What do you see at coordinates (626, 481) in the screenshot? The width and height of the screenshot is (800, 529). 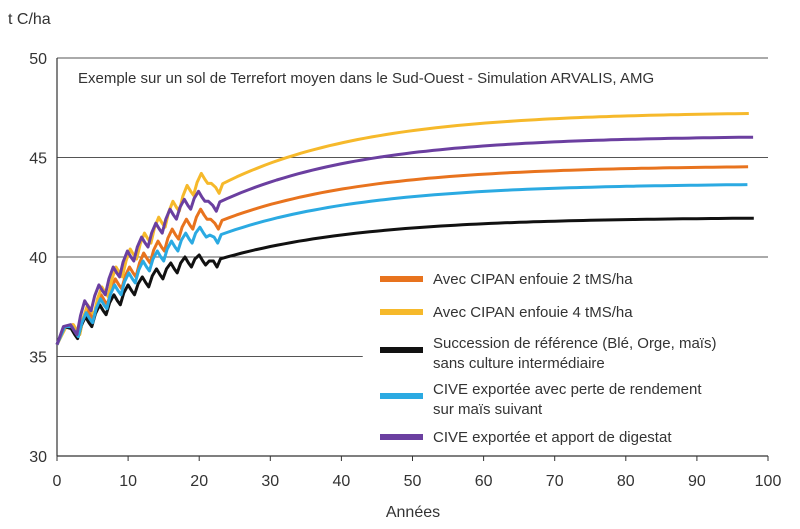 I see `x-tick-label: 80` at bounding box center [626, 481].